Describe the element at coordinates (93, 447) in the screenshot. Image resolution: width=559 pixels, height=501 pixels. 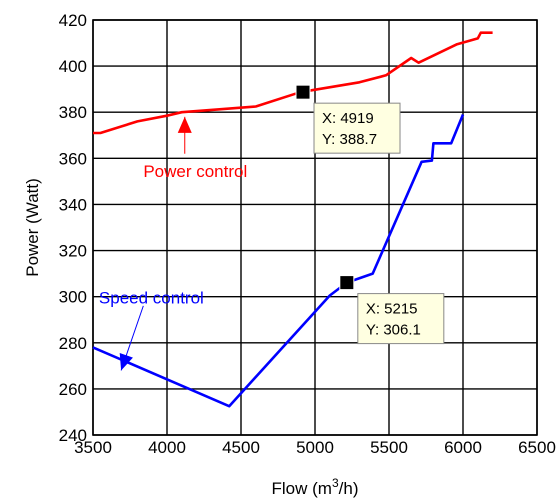
I see `x-tick-label: 3500` at that location.